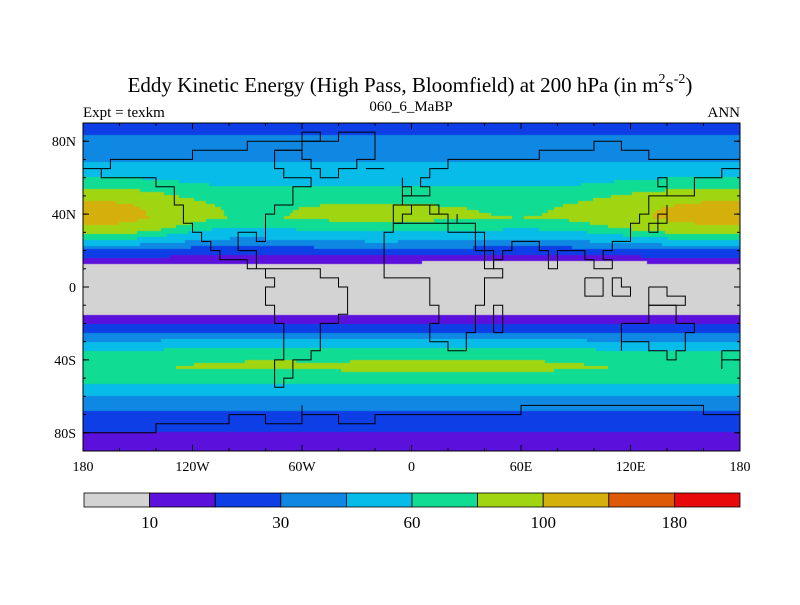 This screenshot has width=800, height=605. What do you see at coordinates (411, 419) in the screenshot?
I see `coastline-antarctica` at bounding box center [411, 419].